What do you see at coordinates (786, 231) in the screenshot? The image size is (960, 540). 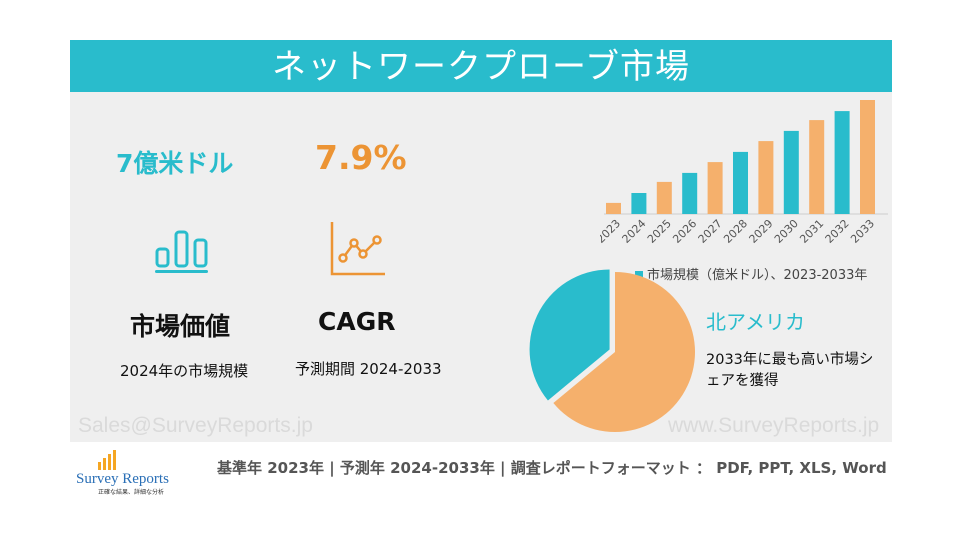 I see `x-tick-label: 2030` at bounding box center [786, 231].